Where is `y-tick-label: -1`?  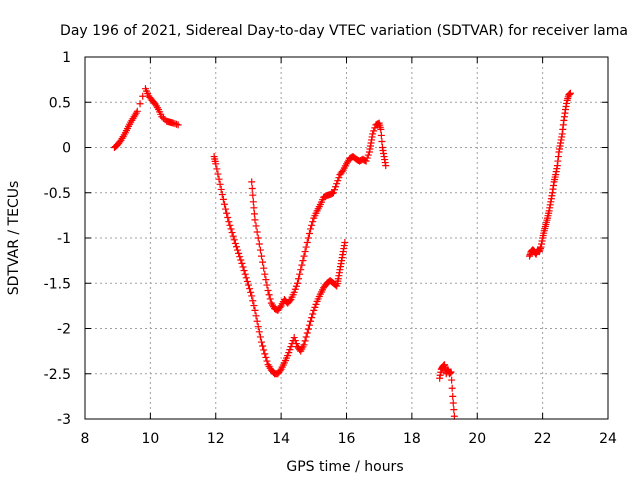
y-tick-label: -1 is located at coordinates (64, 239).